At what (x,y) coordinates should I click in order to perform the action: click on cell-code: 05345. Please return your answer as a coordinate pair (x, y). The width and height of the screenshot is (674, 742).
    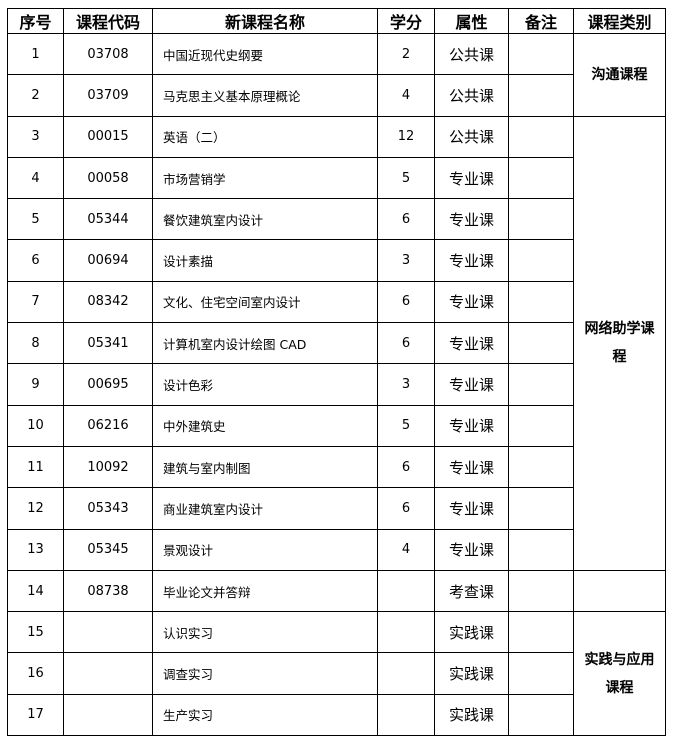
    Looking at the image, I should click on (108, 549).